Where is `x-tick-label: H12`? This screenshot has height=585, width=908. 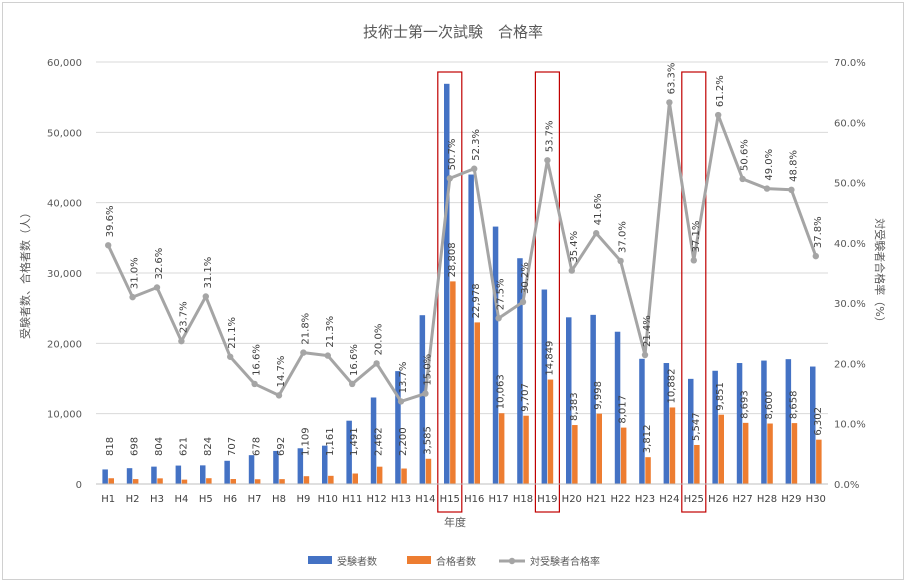 x-tick-label: H12 is located at coordinates (376, 499).